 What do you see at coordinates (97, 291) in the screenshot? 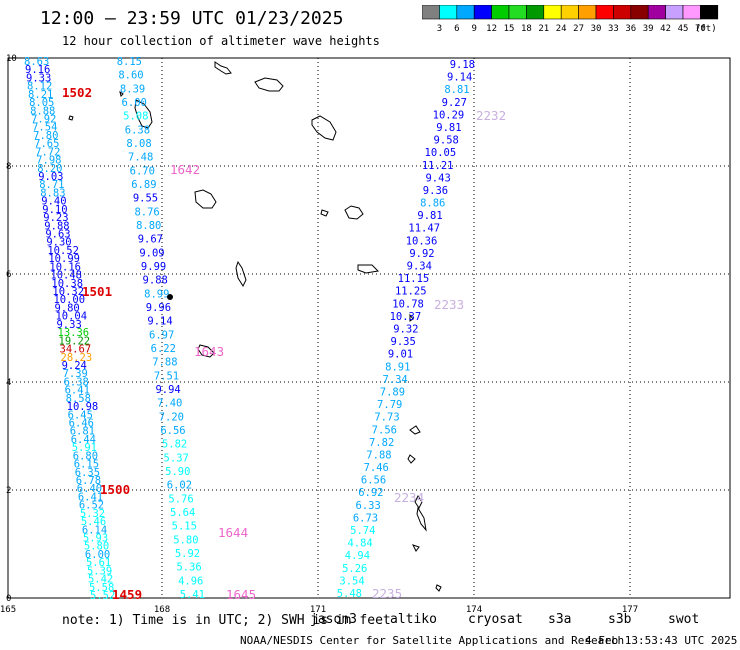
I see `pass-id-label: 1501` at bounding box center [97, 291].